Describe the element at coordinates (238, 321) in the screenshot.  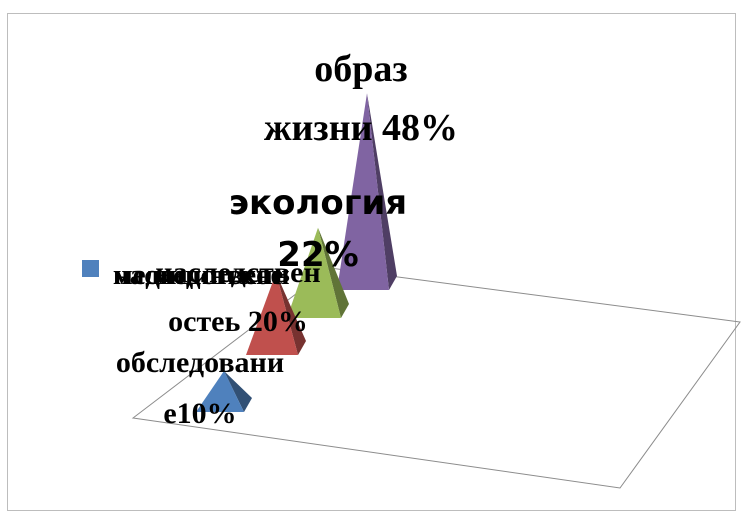
I see `data-label-1-line-1: остеь 20%` at that location.